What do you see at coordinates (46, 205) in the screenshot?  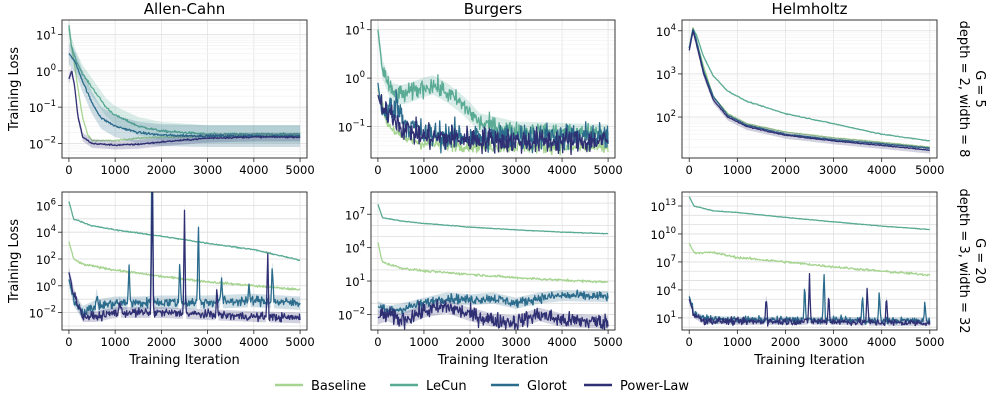 I see `y-tick-label: 10⁶` at bounding box center [46, 205].